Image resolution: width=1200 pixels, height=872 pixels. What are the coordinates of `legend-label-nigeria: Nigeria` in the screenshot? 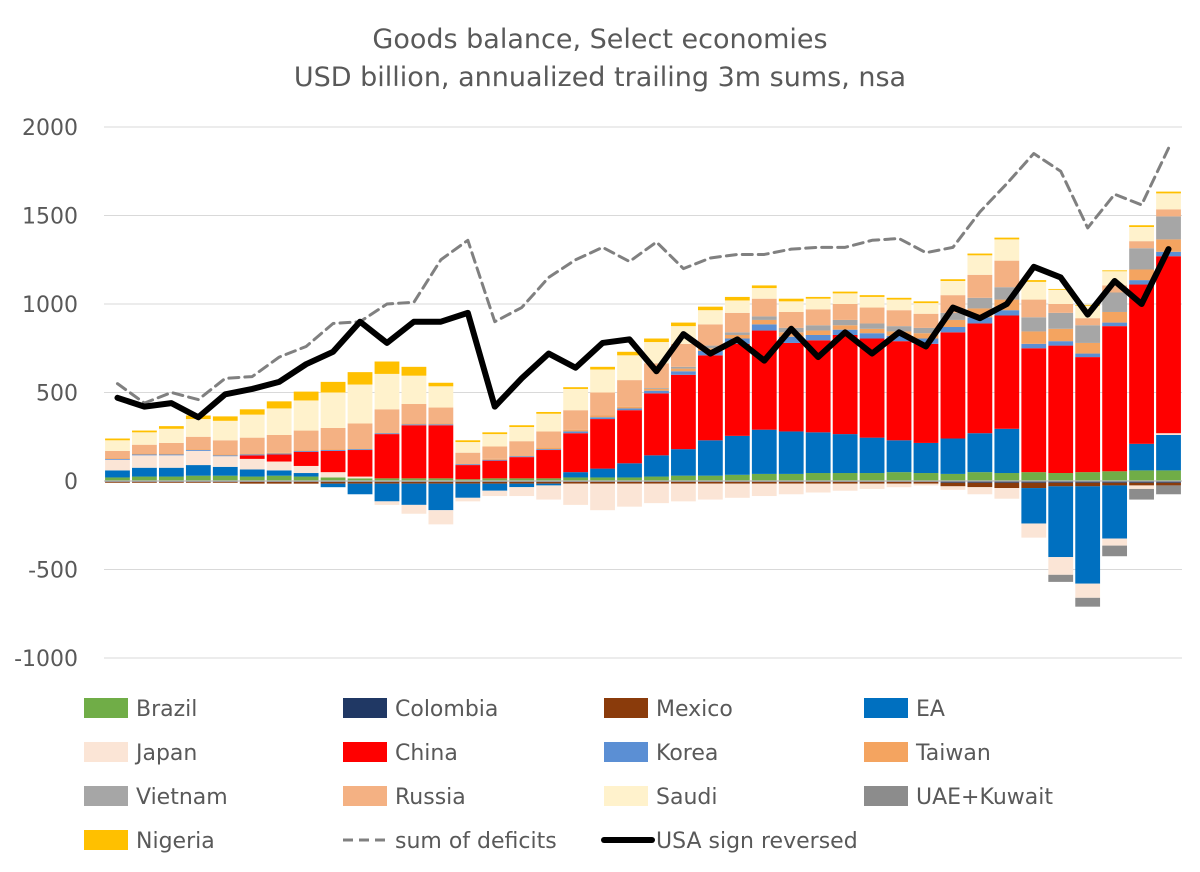 It's located at (175, 841).